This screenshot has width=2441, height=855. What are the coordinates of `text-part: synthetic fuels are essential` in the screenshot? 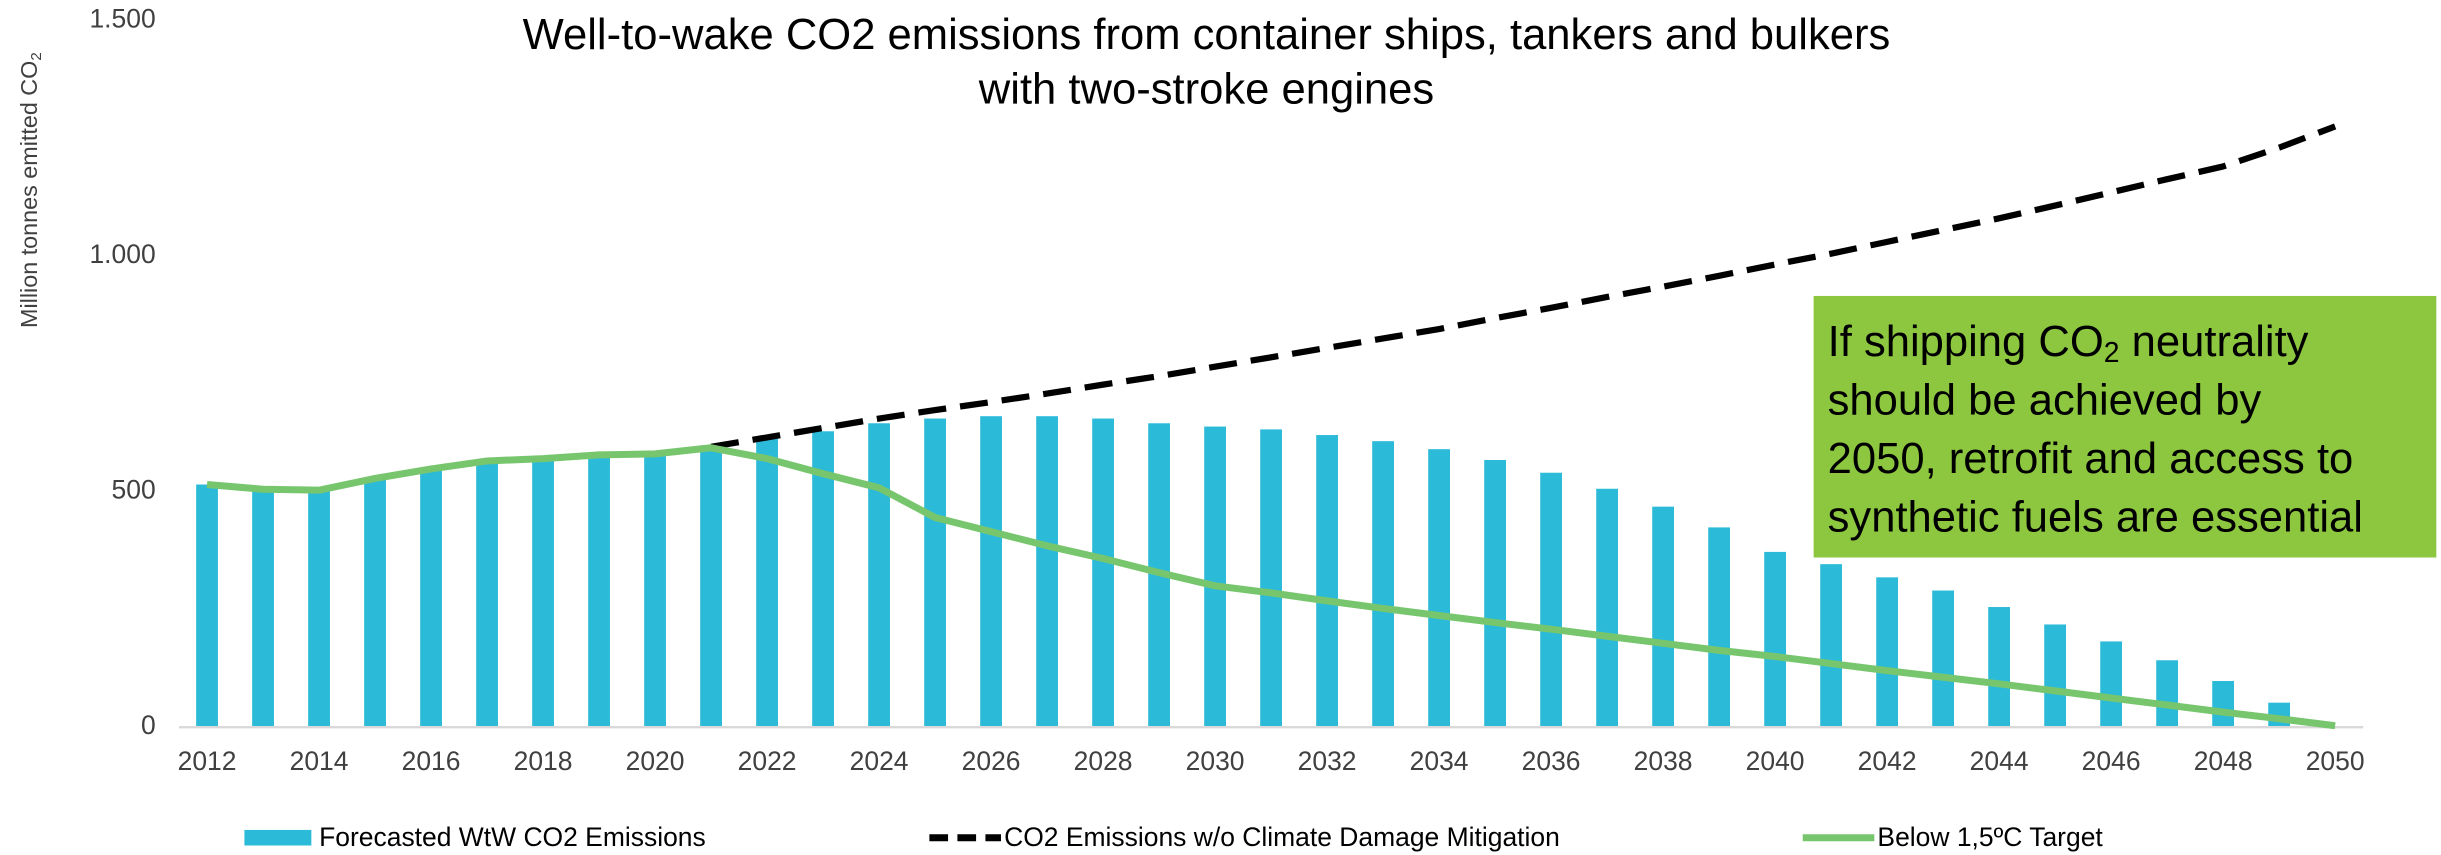 It's located at (2095, 517).